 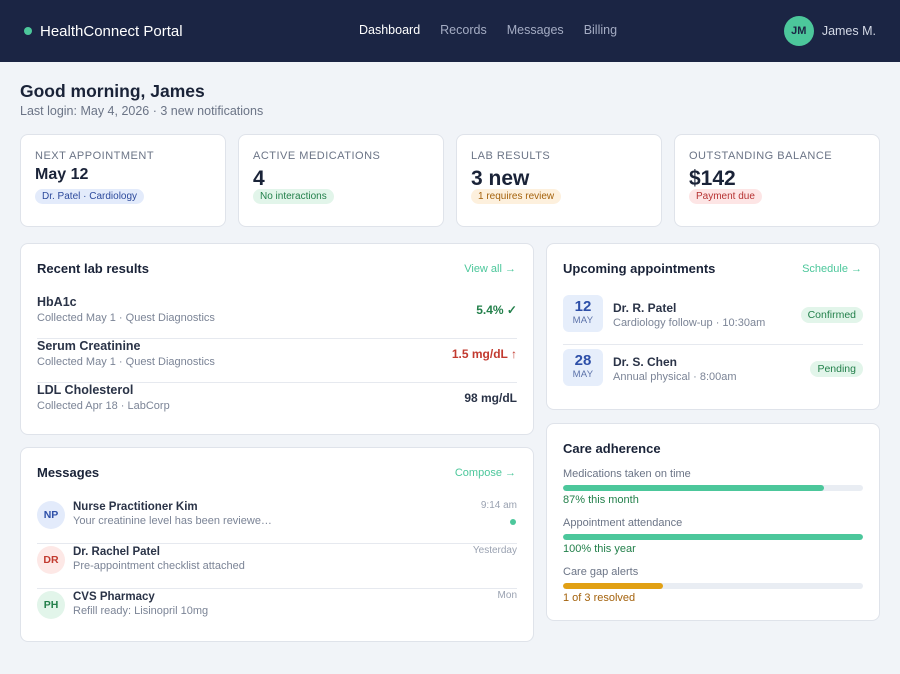 What do you see at coordinates (645, 362) in the screenshot?
I see `appointment-doctor: Dr. S. Chen` at bounding box center [645, 362].